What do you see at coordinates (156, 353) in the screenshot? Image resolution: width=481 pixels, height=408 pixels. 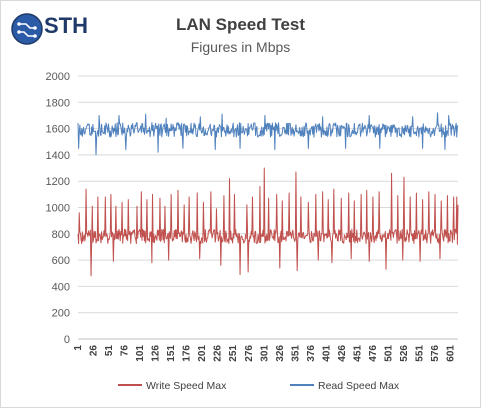 I see `x-tick-label: 126` at bounding box center [156, 353].